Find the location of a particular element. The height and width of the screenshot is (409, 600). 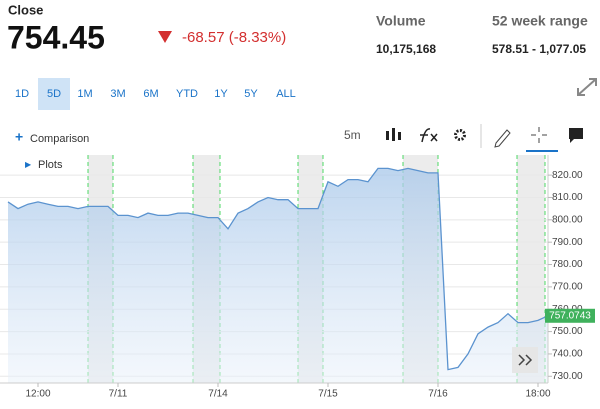

price-tag-label: 757.0743 is located at coordinates (570, 315).